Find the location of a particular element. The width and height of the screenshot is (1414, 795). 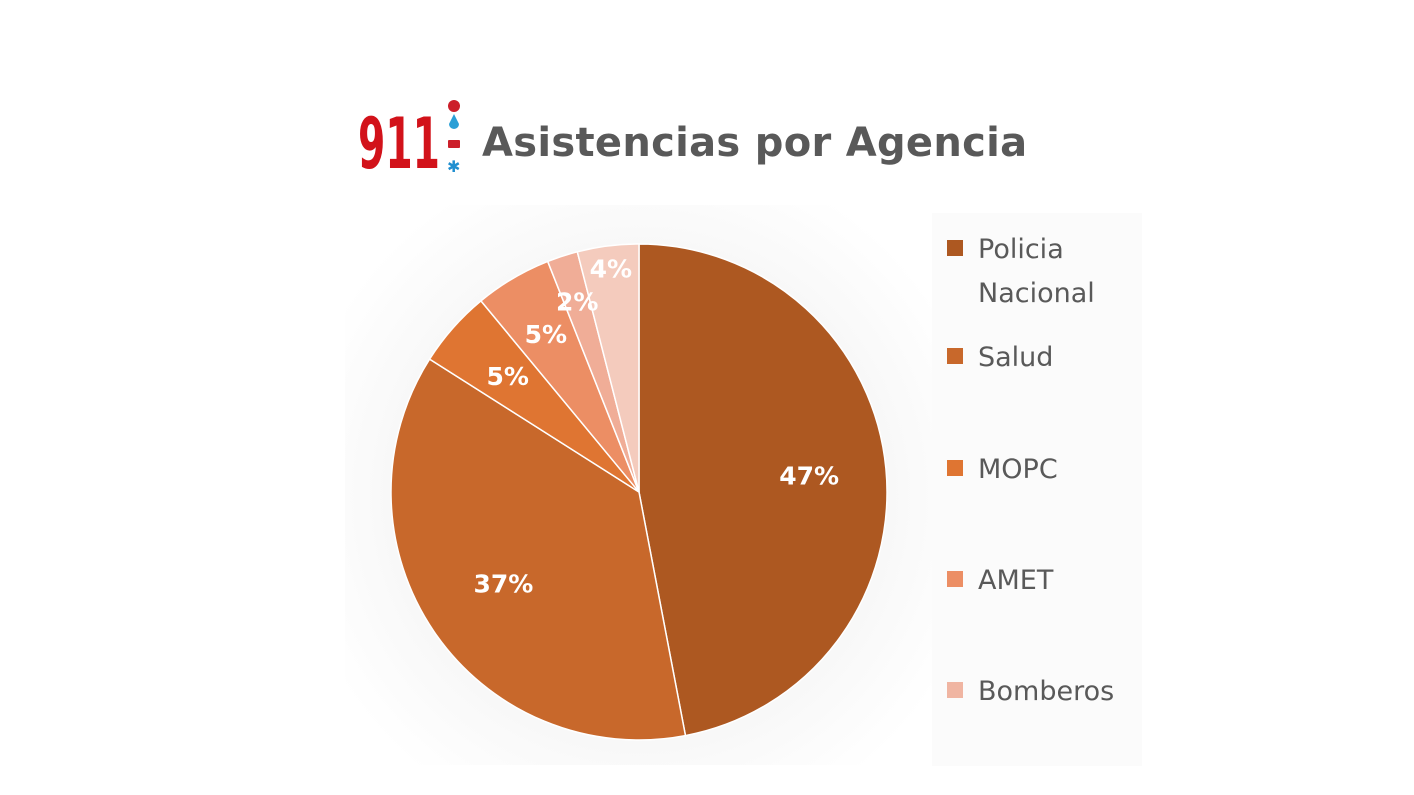

data-label-slice-5: 2% is located at coordinates (577, 301).